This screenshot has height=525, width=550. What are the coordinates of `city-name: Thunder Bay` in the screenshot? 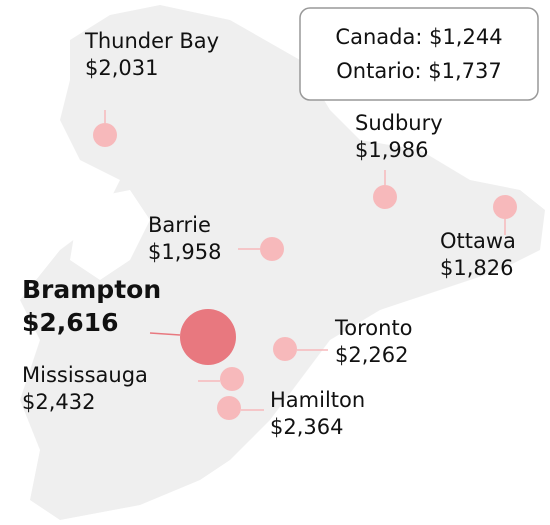 It's located at (151, 41).